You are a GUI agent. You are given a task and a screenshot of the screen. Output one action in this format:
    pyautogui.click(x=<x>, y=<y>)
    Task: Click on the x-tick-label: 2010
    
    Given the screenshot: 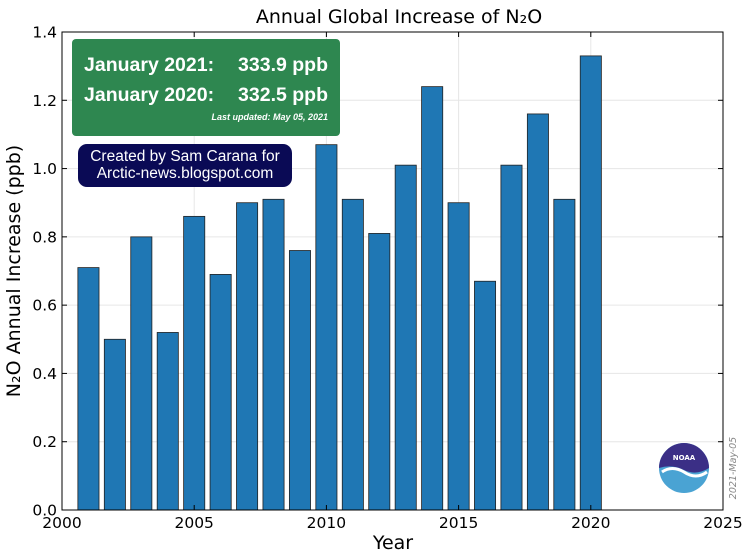 What is the action you would take?
    pyautogui.click(x=326, y=523)
    